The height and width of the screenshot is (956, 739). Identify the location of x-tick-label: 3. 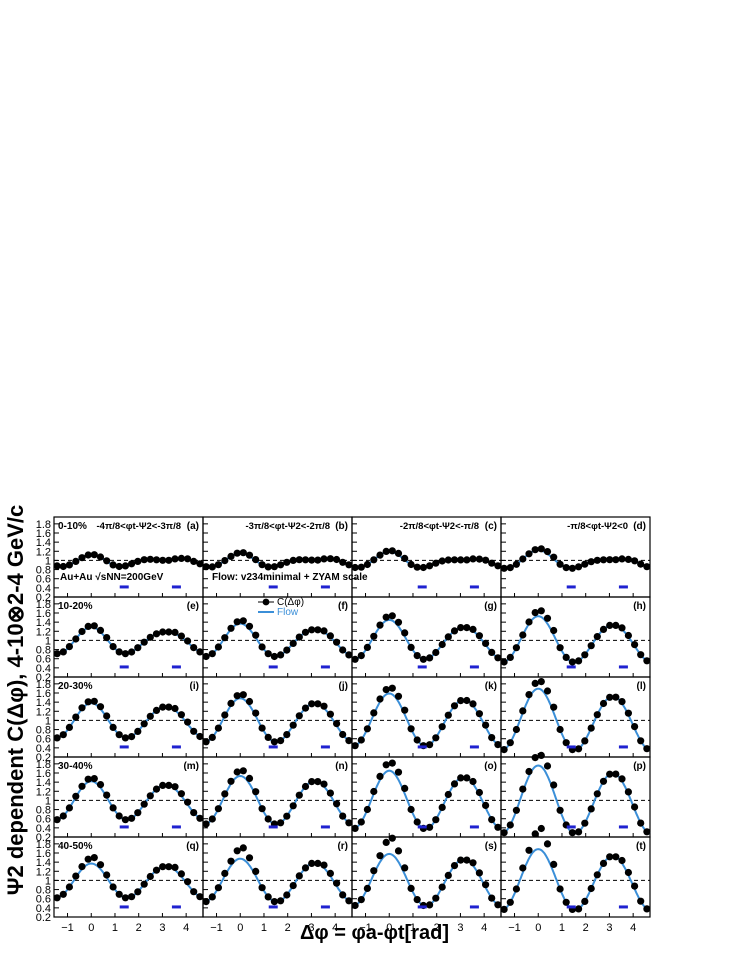
(162, 928).